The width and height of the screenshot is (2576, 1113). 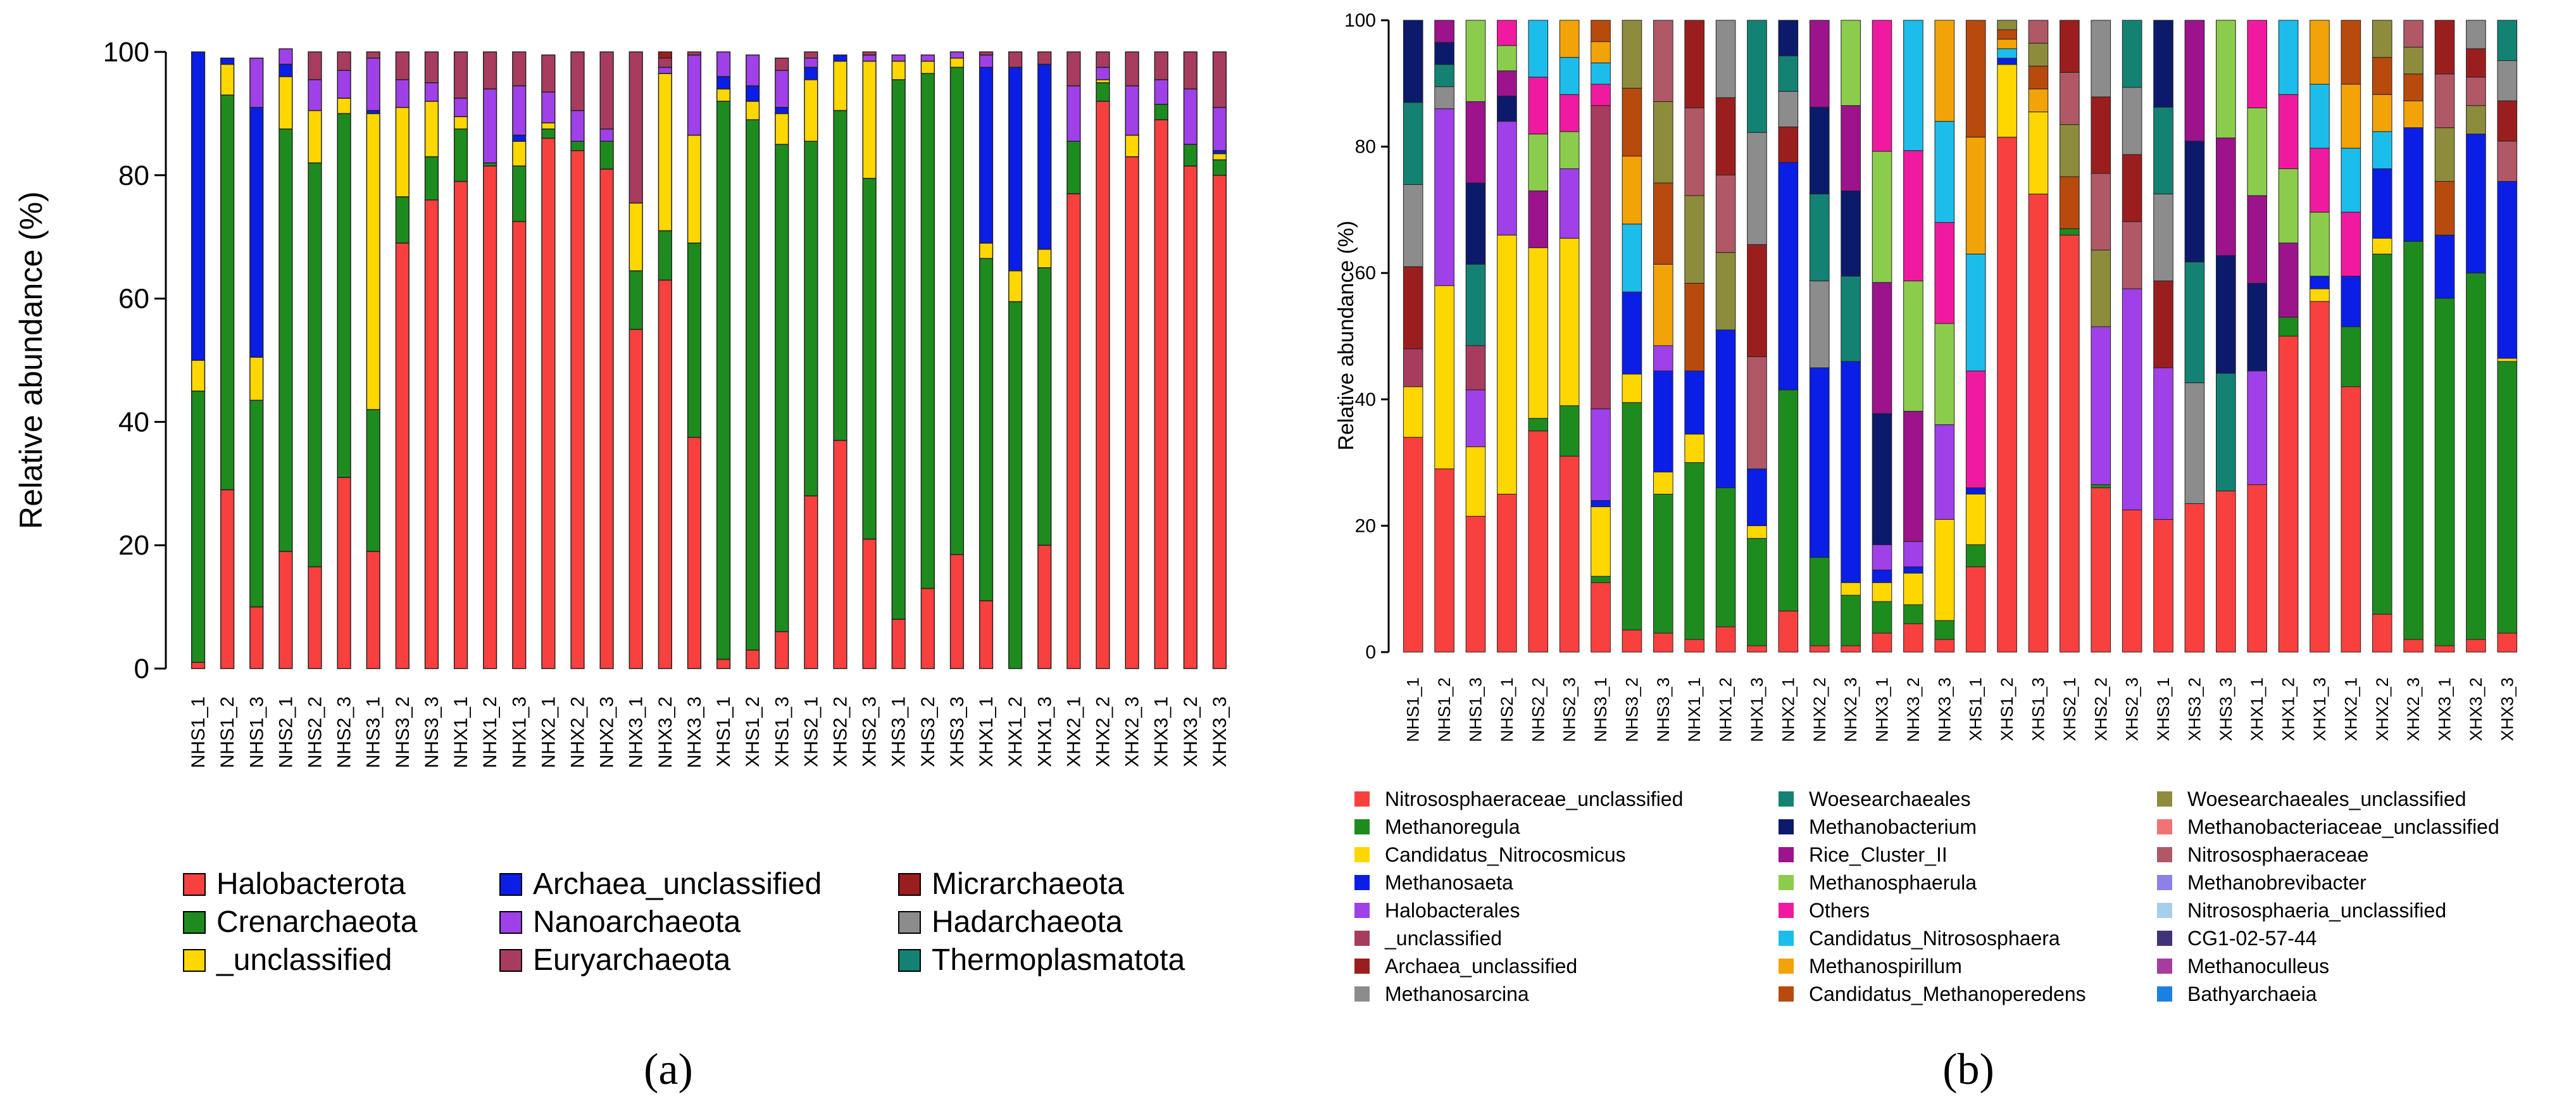 What do you see at coordinates (1346, 336) in the screenshot?
I see `panel-b-y-axis-label: Relative abundance (%)` at bounding box center [1346, 336].